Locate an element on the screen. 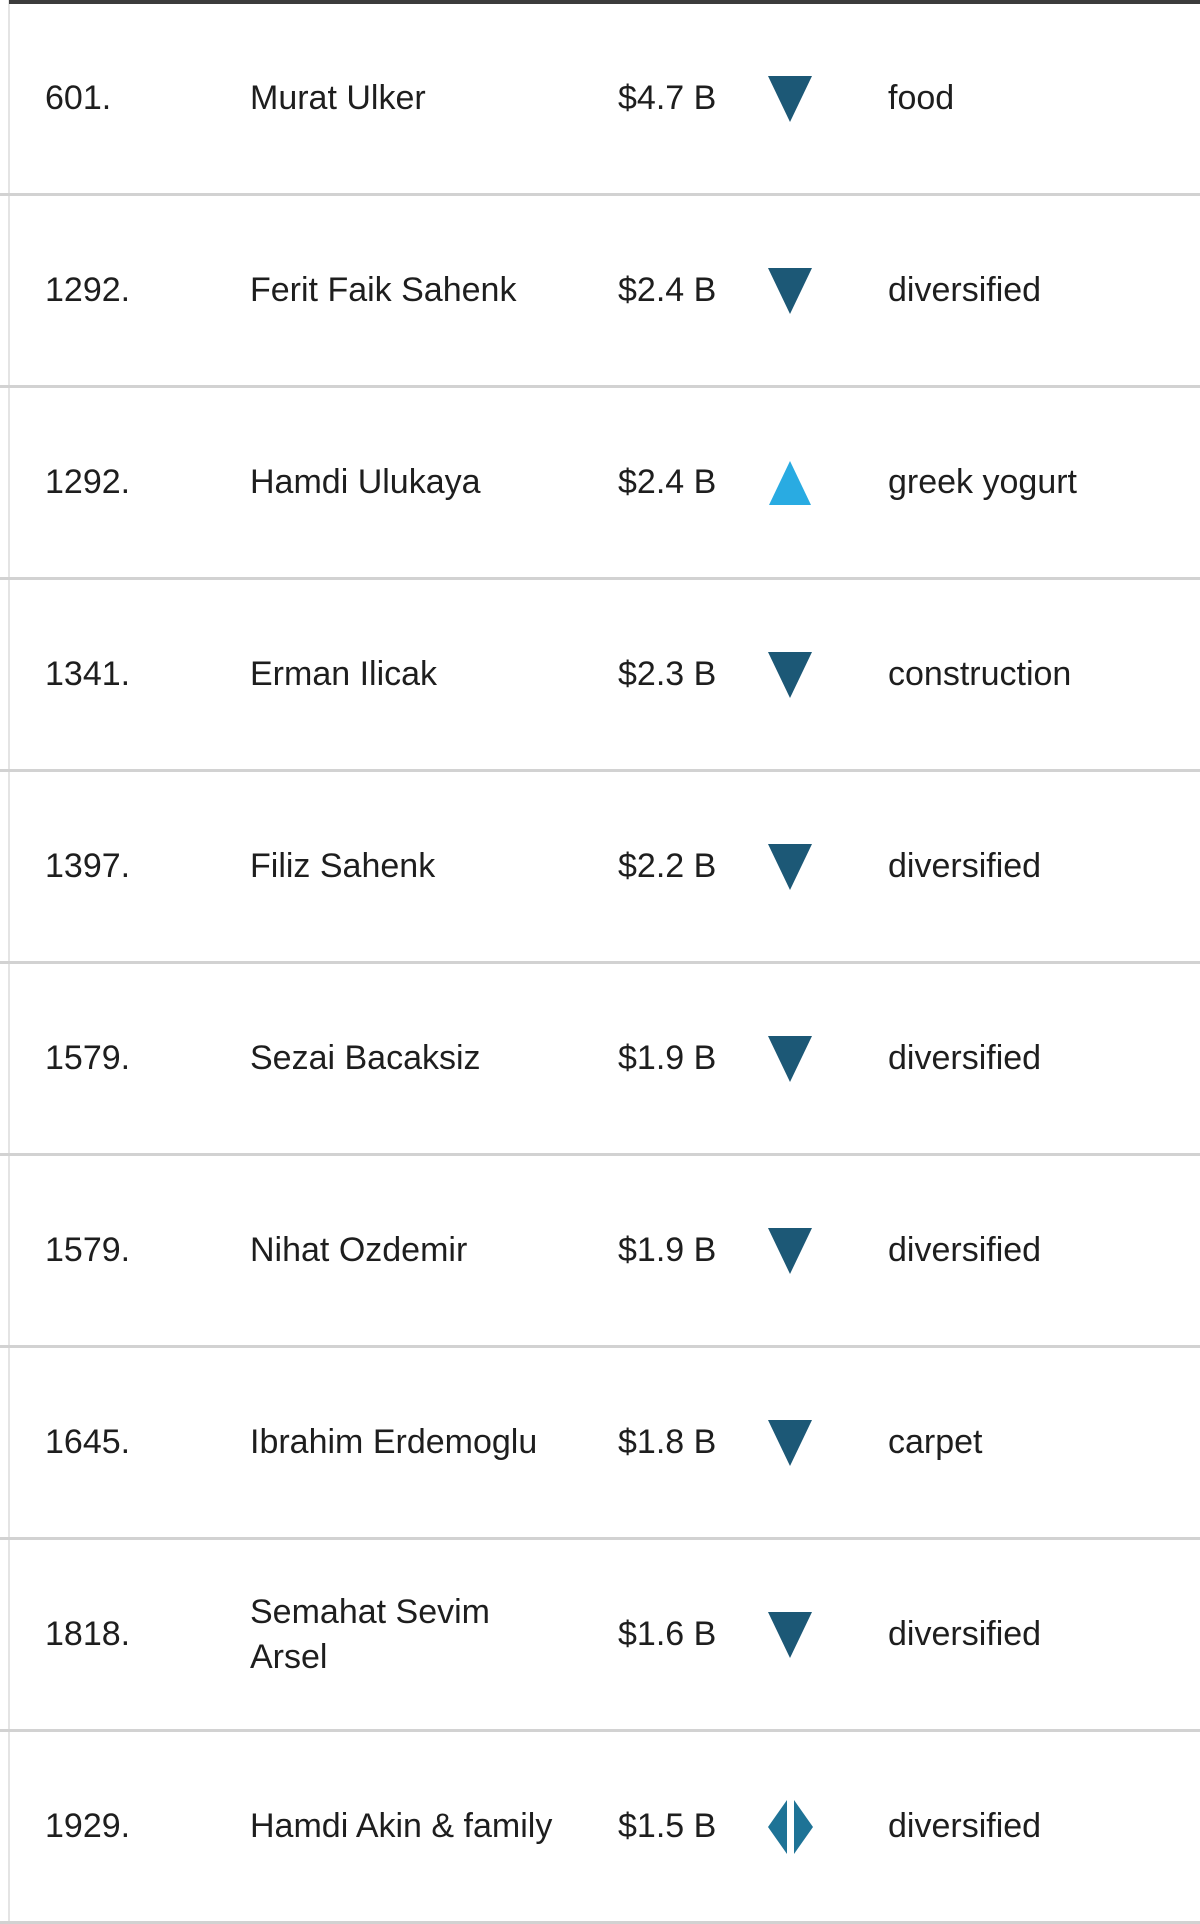  rank-cell: 1341. is located at coordinates (88, 674).